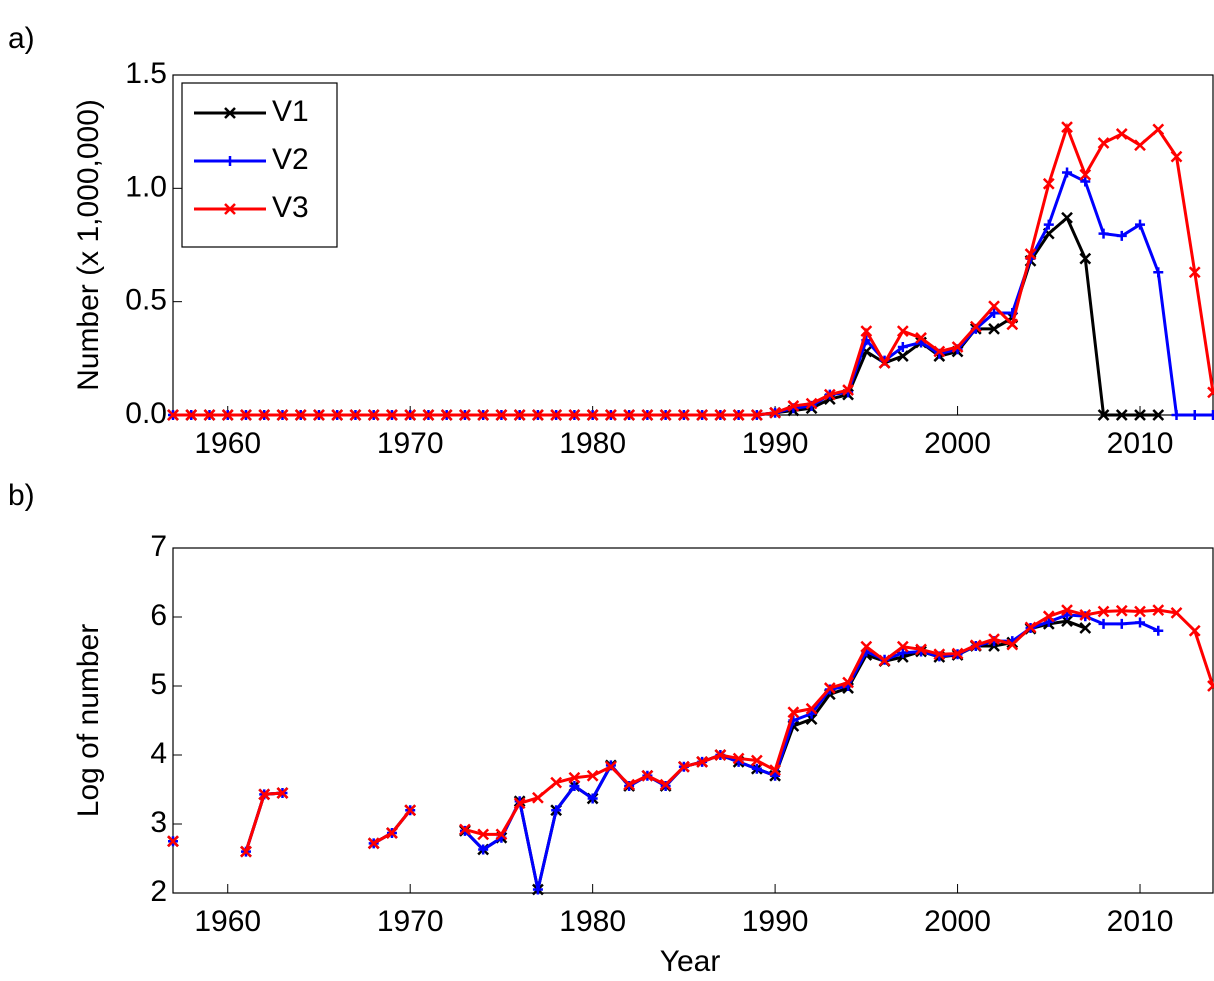  I want to click on legend-label: V2, so click(290, 159).